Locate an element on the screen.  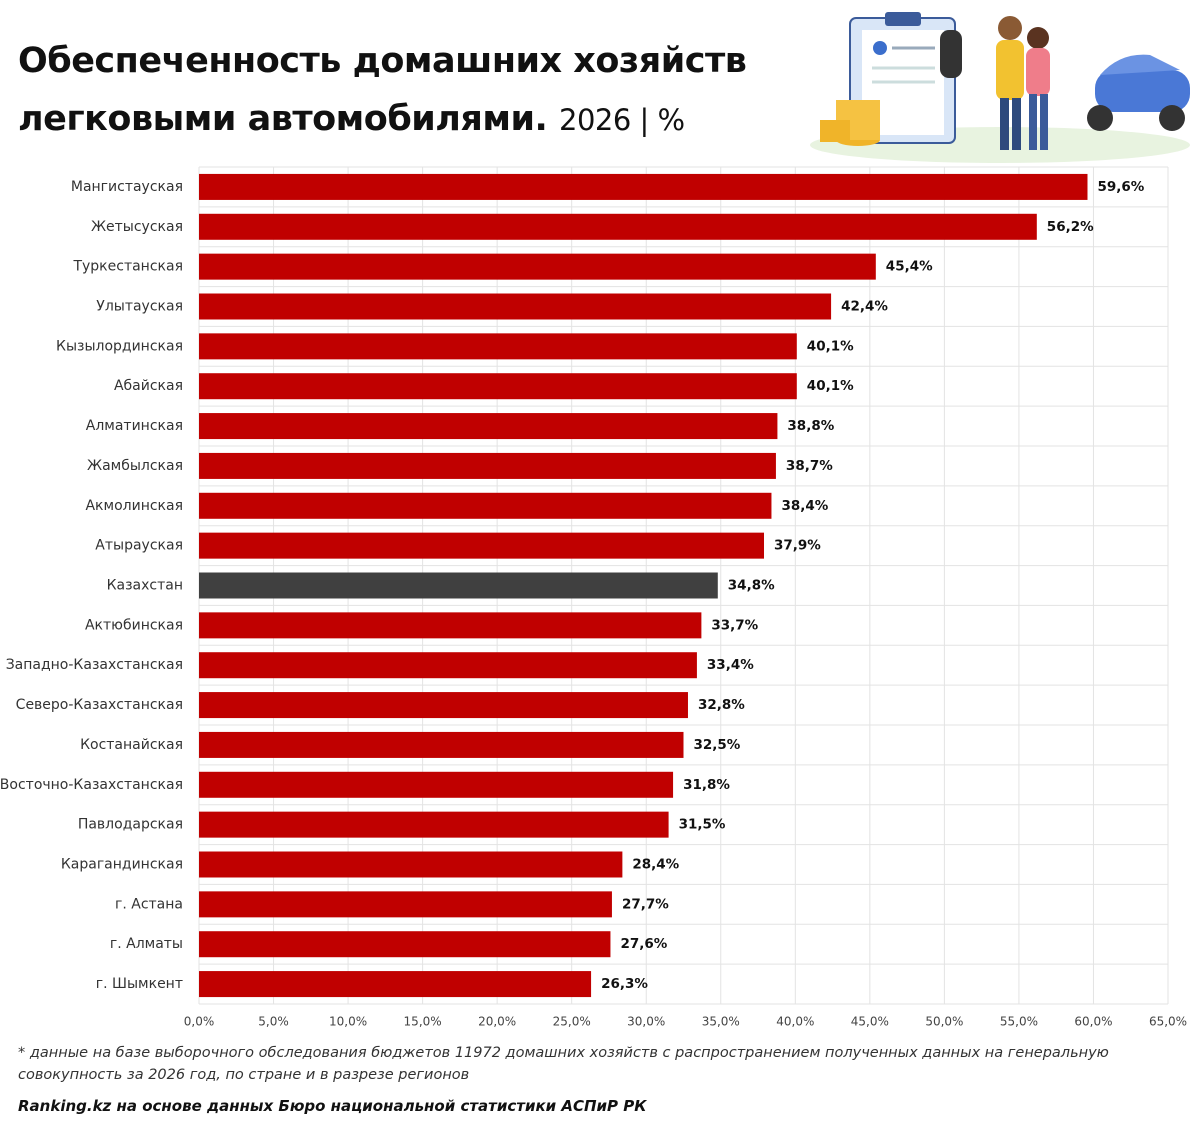
value-label: 33,4% is located at coordinates (730, 665).